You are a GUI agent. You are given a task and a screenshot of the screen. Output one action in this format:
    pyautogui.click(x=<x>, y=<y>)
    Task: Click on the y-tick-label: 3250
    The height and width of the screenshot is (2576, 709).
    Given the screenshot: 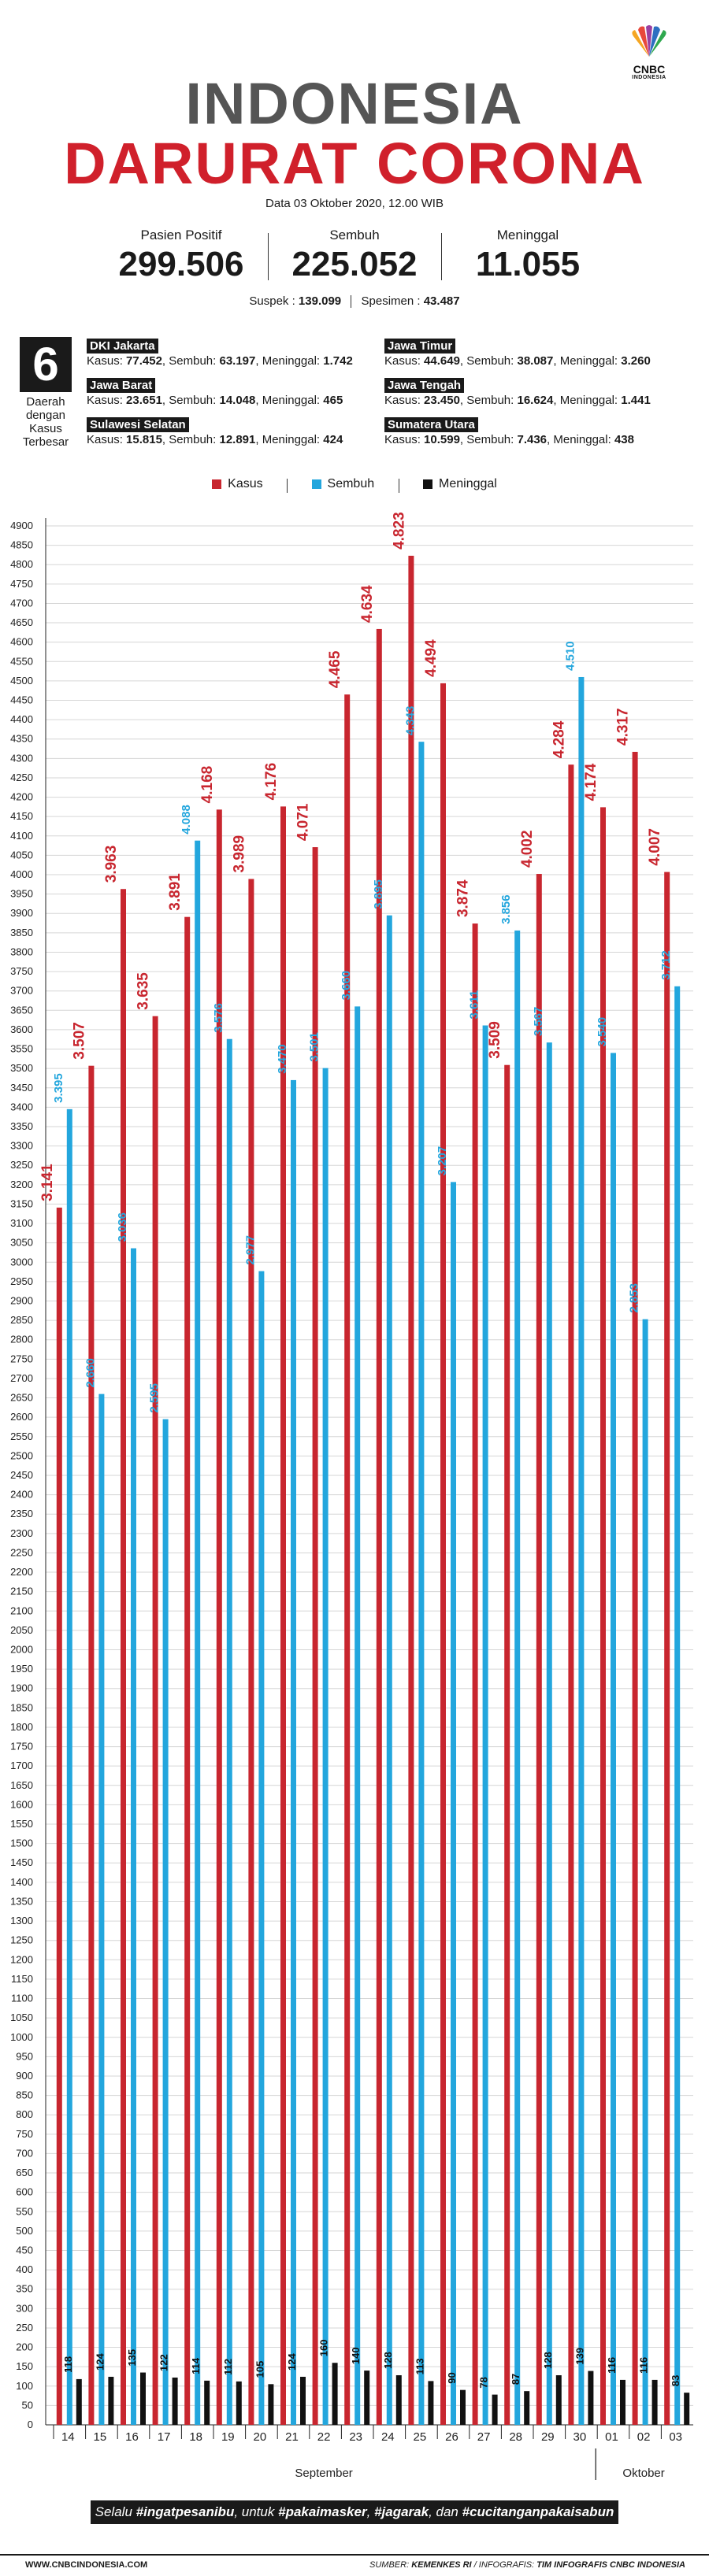 What is the action you would take?
    pyautogui.click(x=21, y=1165)
    